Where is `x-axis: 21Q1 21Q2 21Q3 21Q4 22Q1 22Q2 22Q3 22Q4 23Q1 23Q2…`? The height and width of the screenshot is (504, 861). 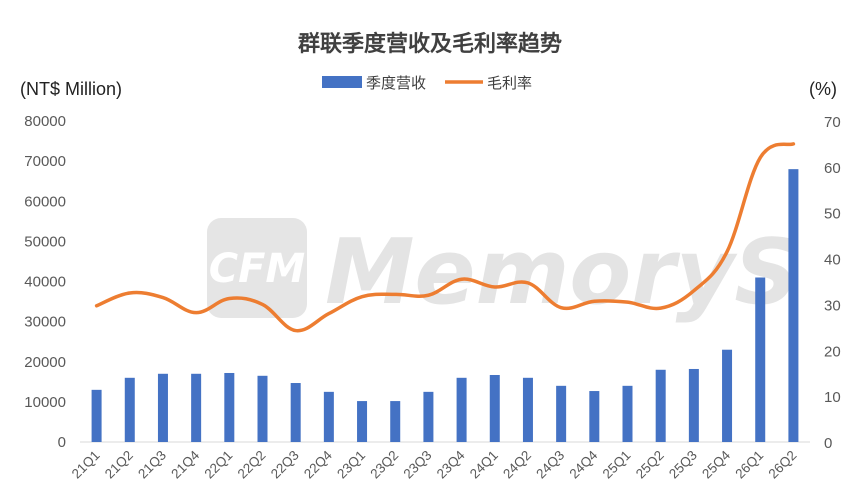
x-axis: 21Q1 21Q2 21Q3 21Q4 22Q1 22Q2 22Q3 22Q4 23Q1 23Q2… is located at coordinates (434, 464).